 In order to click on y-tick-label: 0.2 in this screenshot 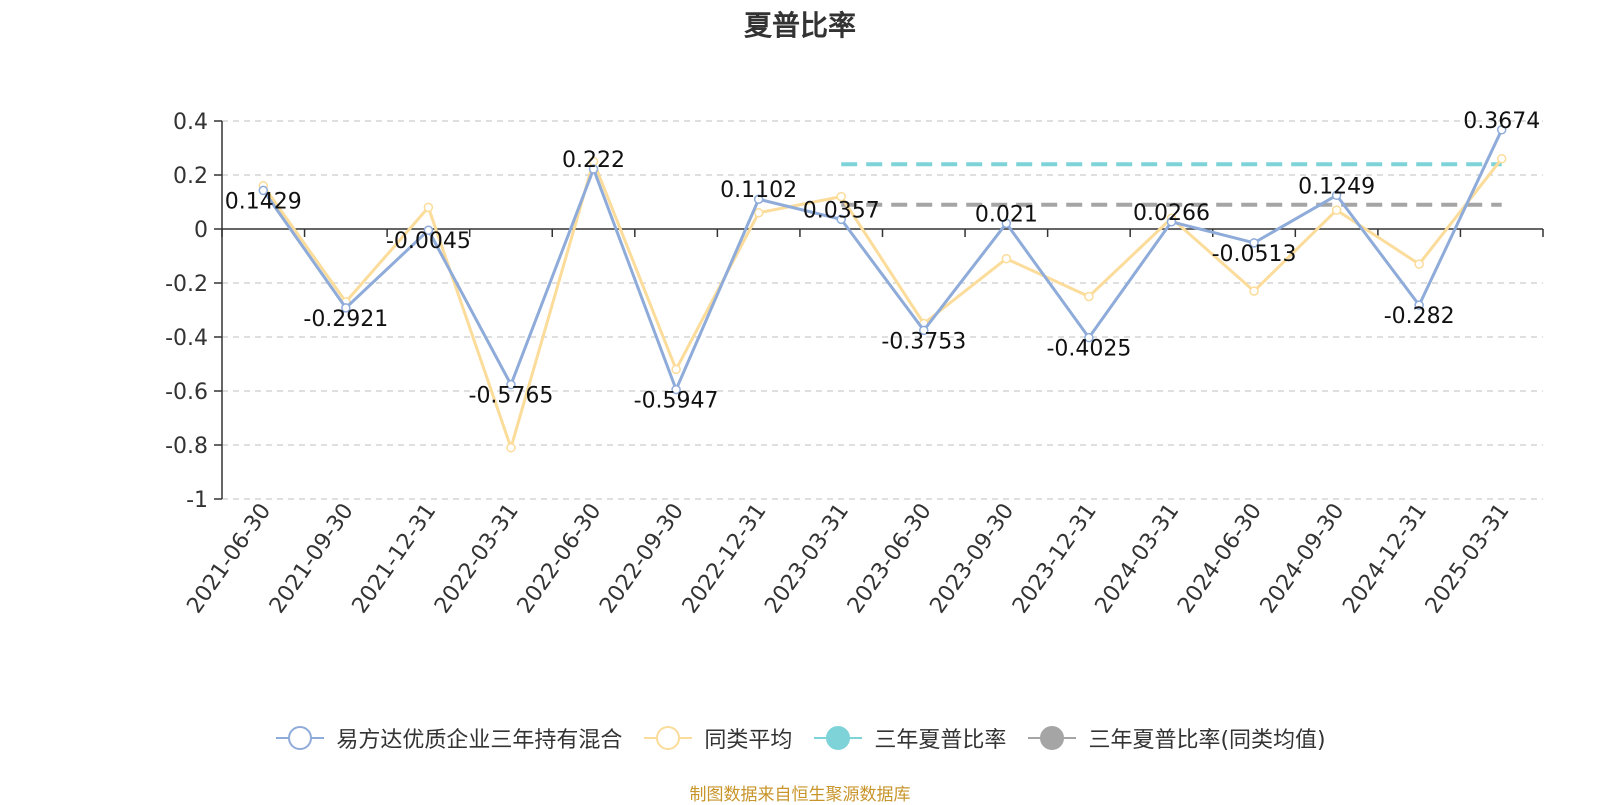, I will do `click(190, 176)`.